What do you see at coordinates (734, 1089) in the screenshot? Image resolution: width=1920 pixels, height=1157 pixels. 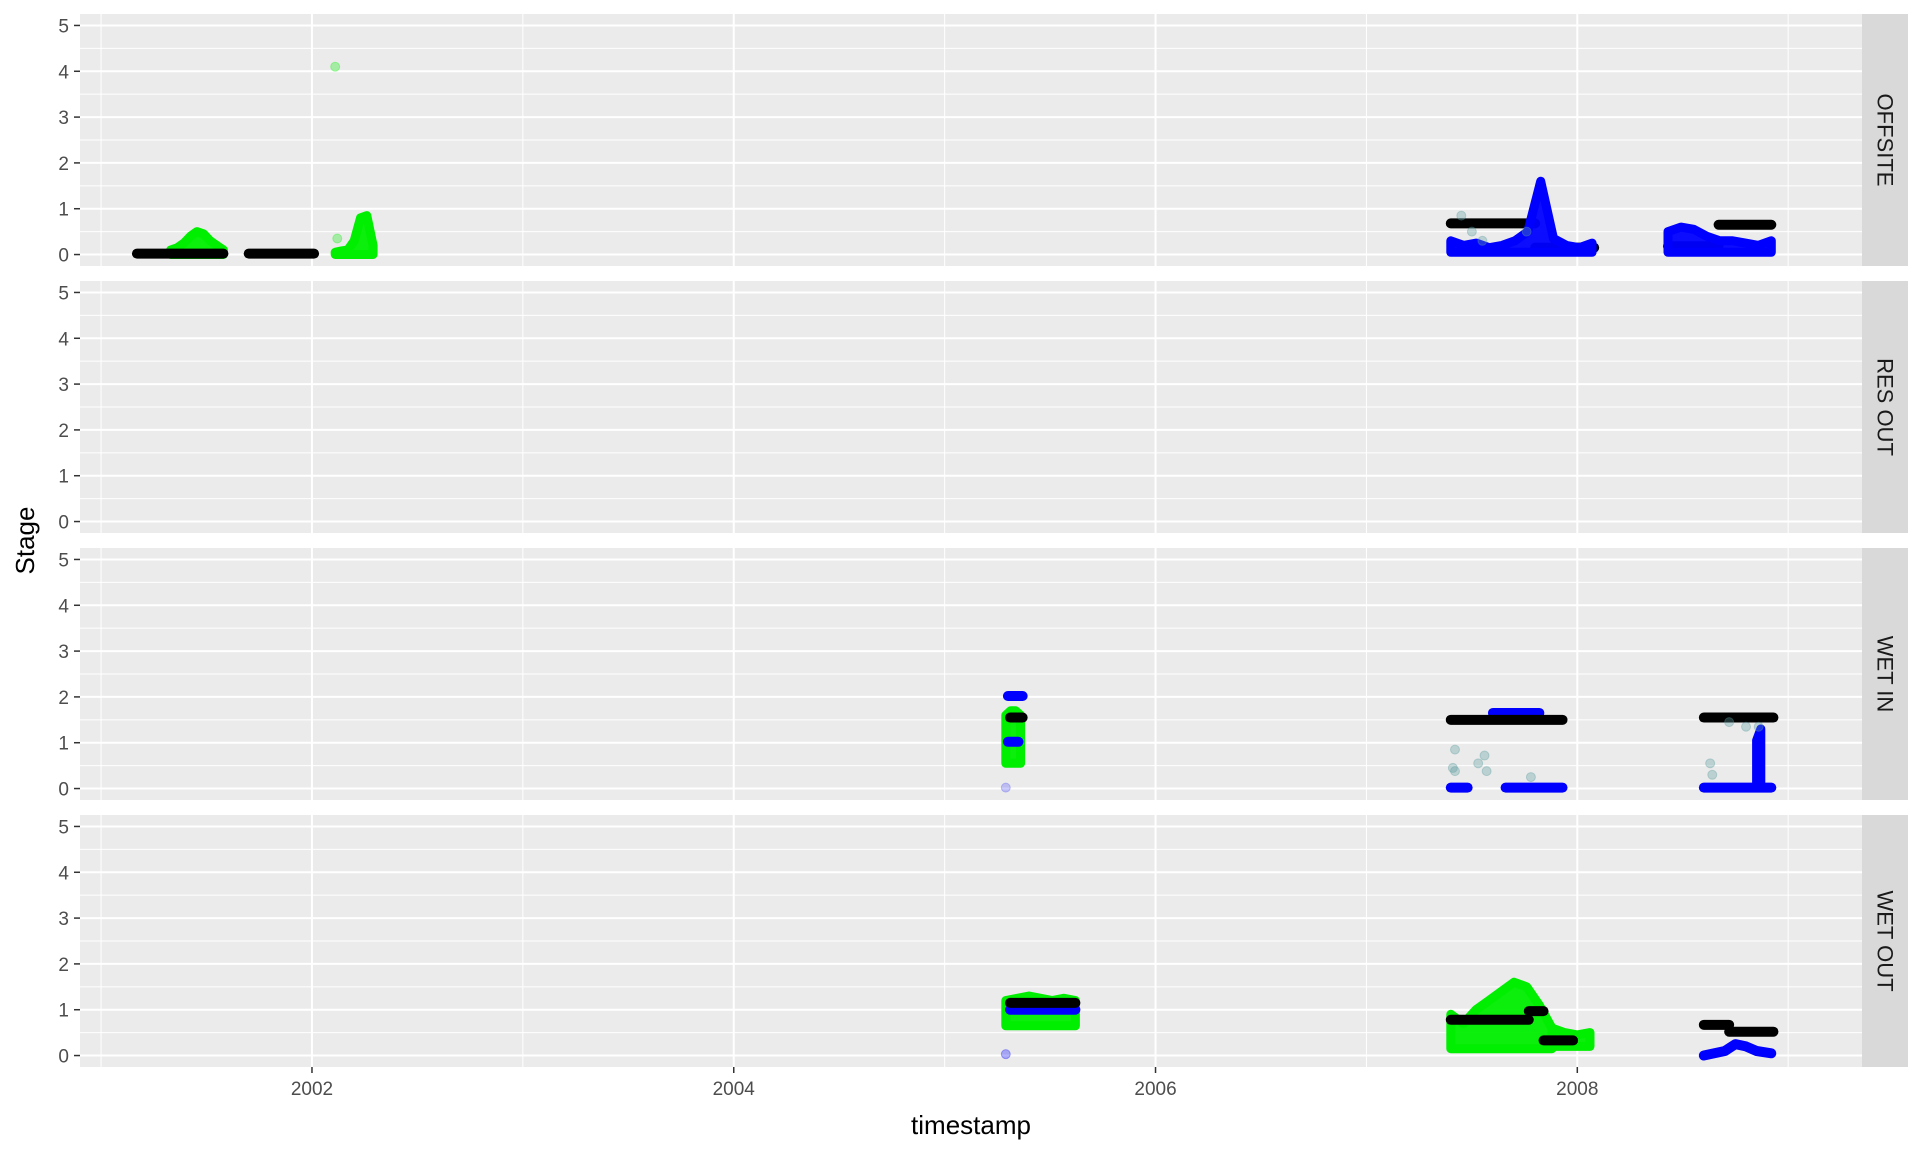 I see `x-tick-label: 2004` at bounding box center [734, 1089].